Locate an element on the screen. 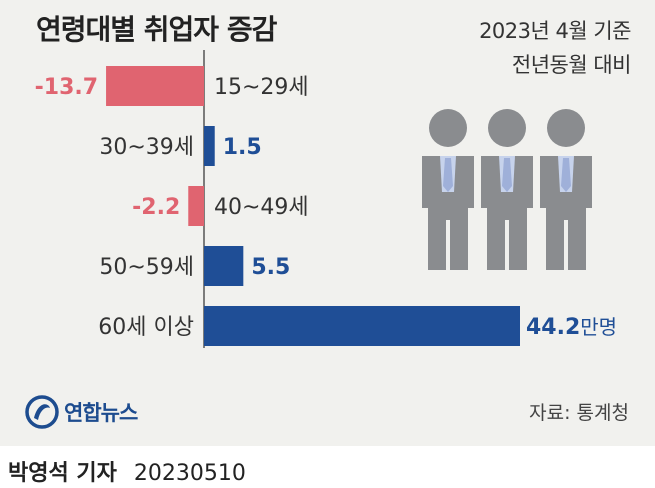 The width and height of the screenshot is (655, 488). category-label-1: 15~29세 is located at coordinates (261, 87).